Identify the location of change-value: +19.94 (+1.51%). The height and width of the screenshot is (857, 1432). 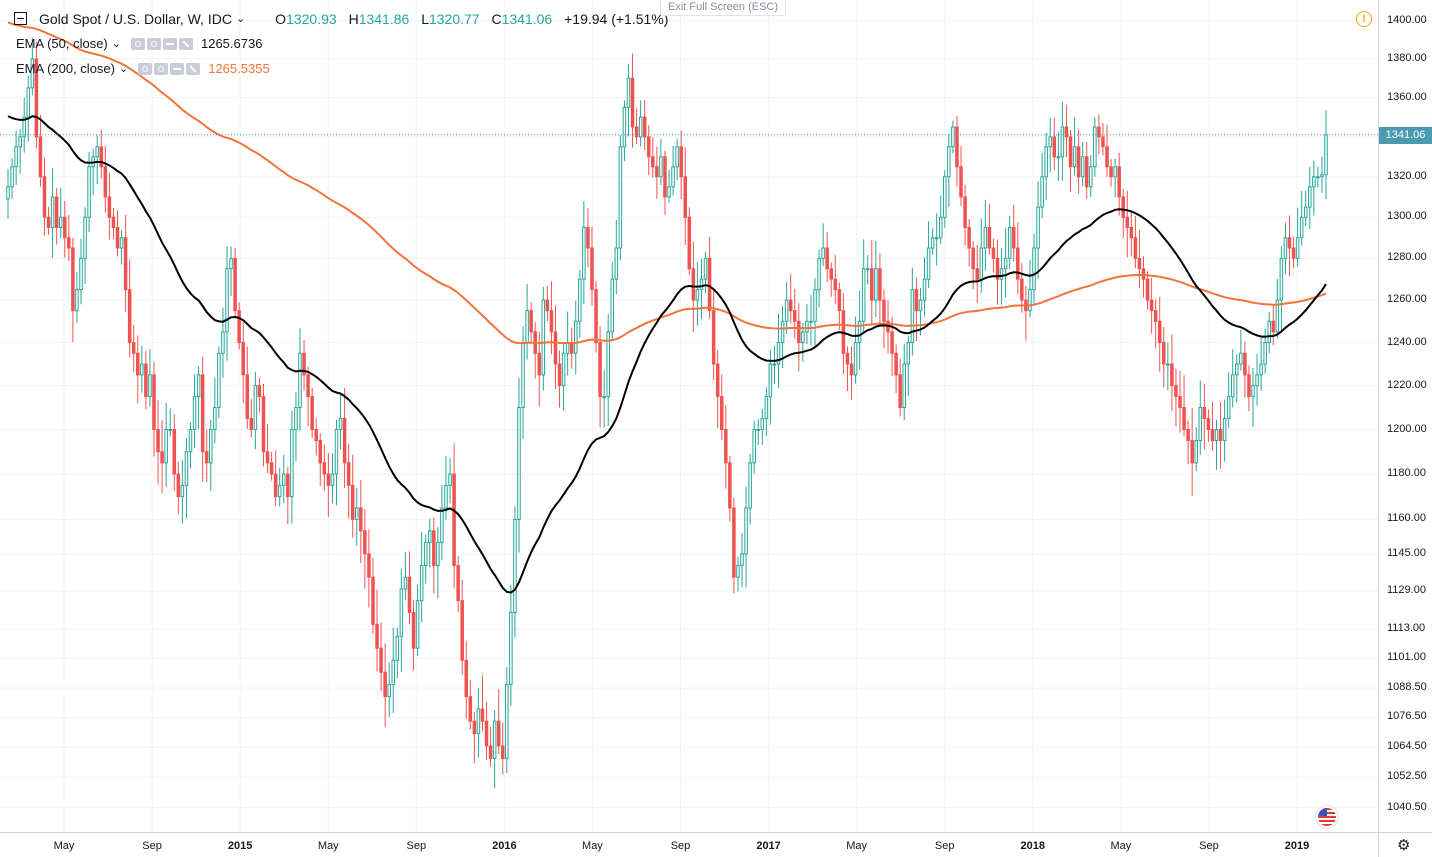
(616, 18).